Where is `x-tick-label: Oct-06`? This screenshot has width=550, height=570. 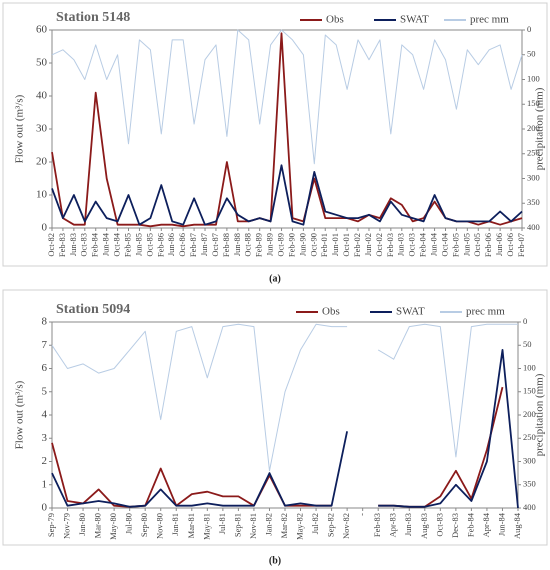
x-tick-label: Oct-06 is located at coordinates (510, 245).